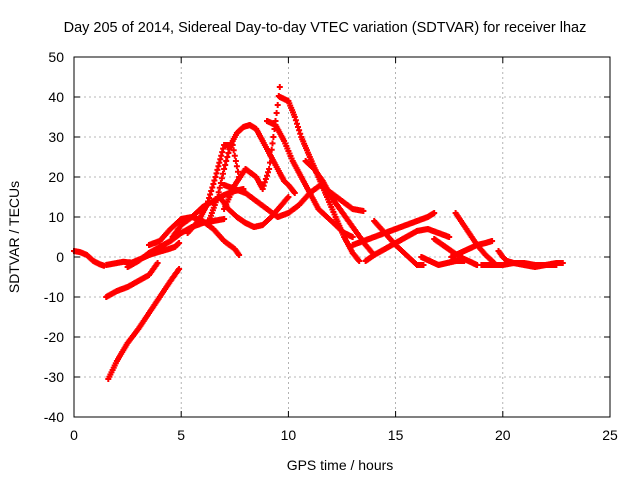 The image size is (640, 485). Describe the element at coordinates (54, 417) in the screenshot. I see `y-tick-label: -40` at that location.